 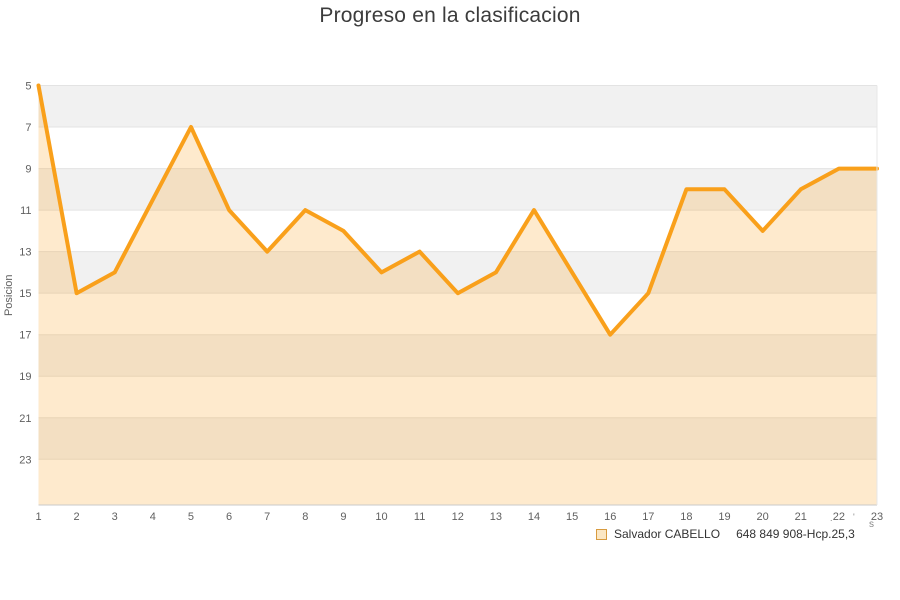 What do you see at coordinates (763, 517) in the screenshot?
I see `x-tick-label: 20` at bounding box center [763, 517].